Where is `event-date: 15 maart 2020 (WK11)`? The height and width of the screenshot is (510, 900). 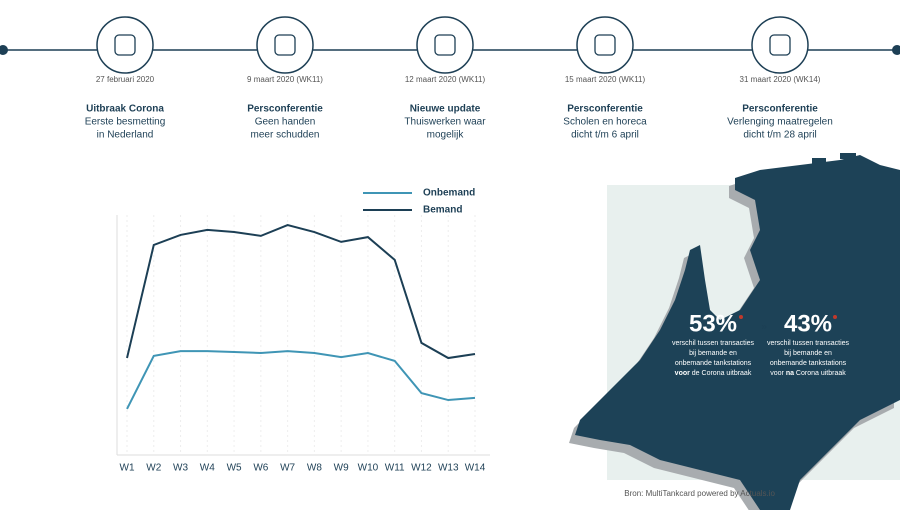
event-date: 15 maart 2020 (WK11) is located at coordinates (605, 79).